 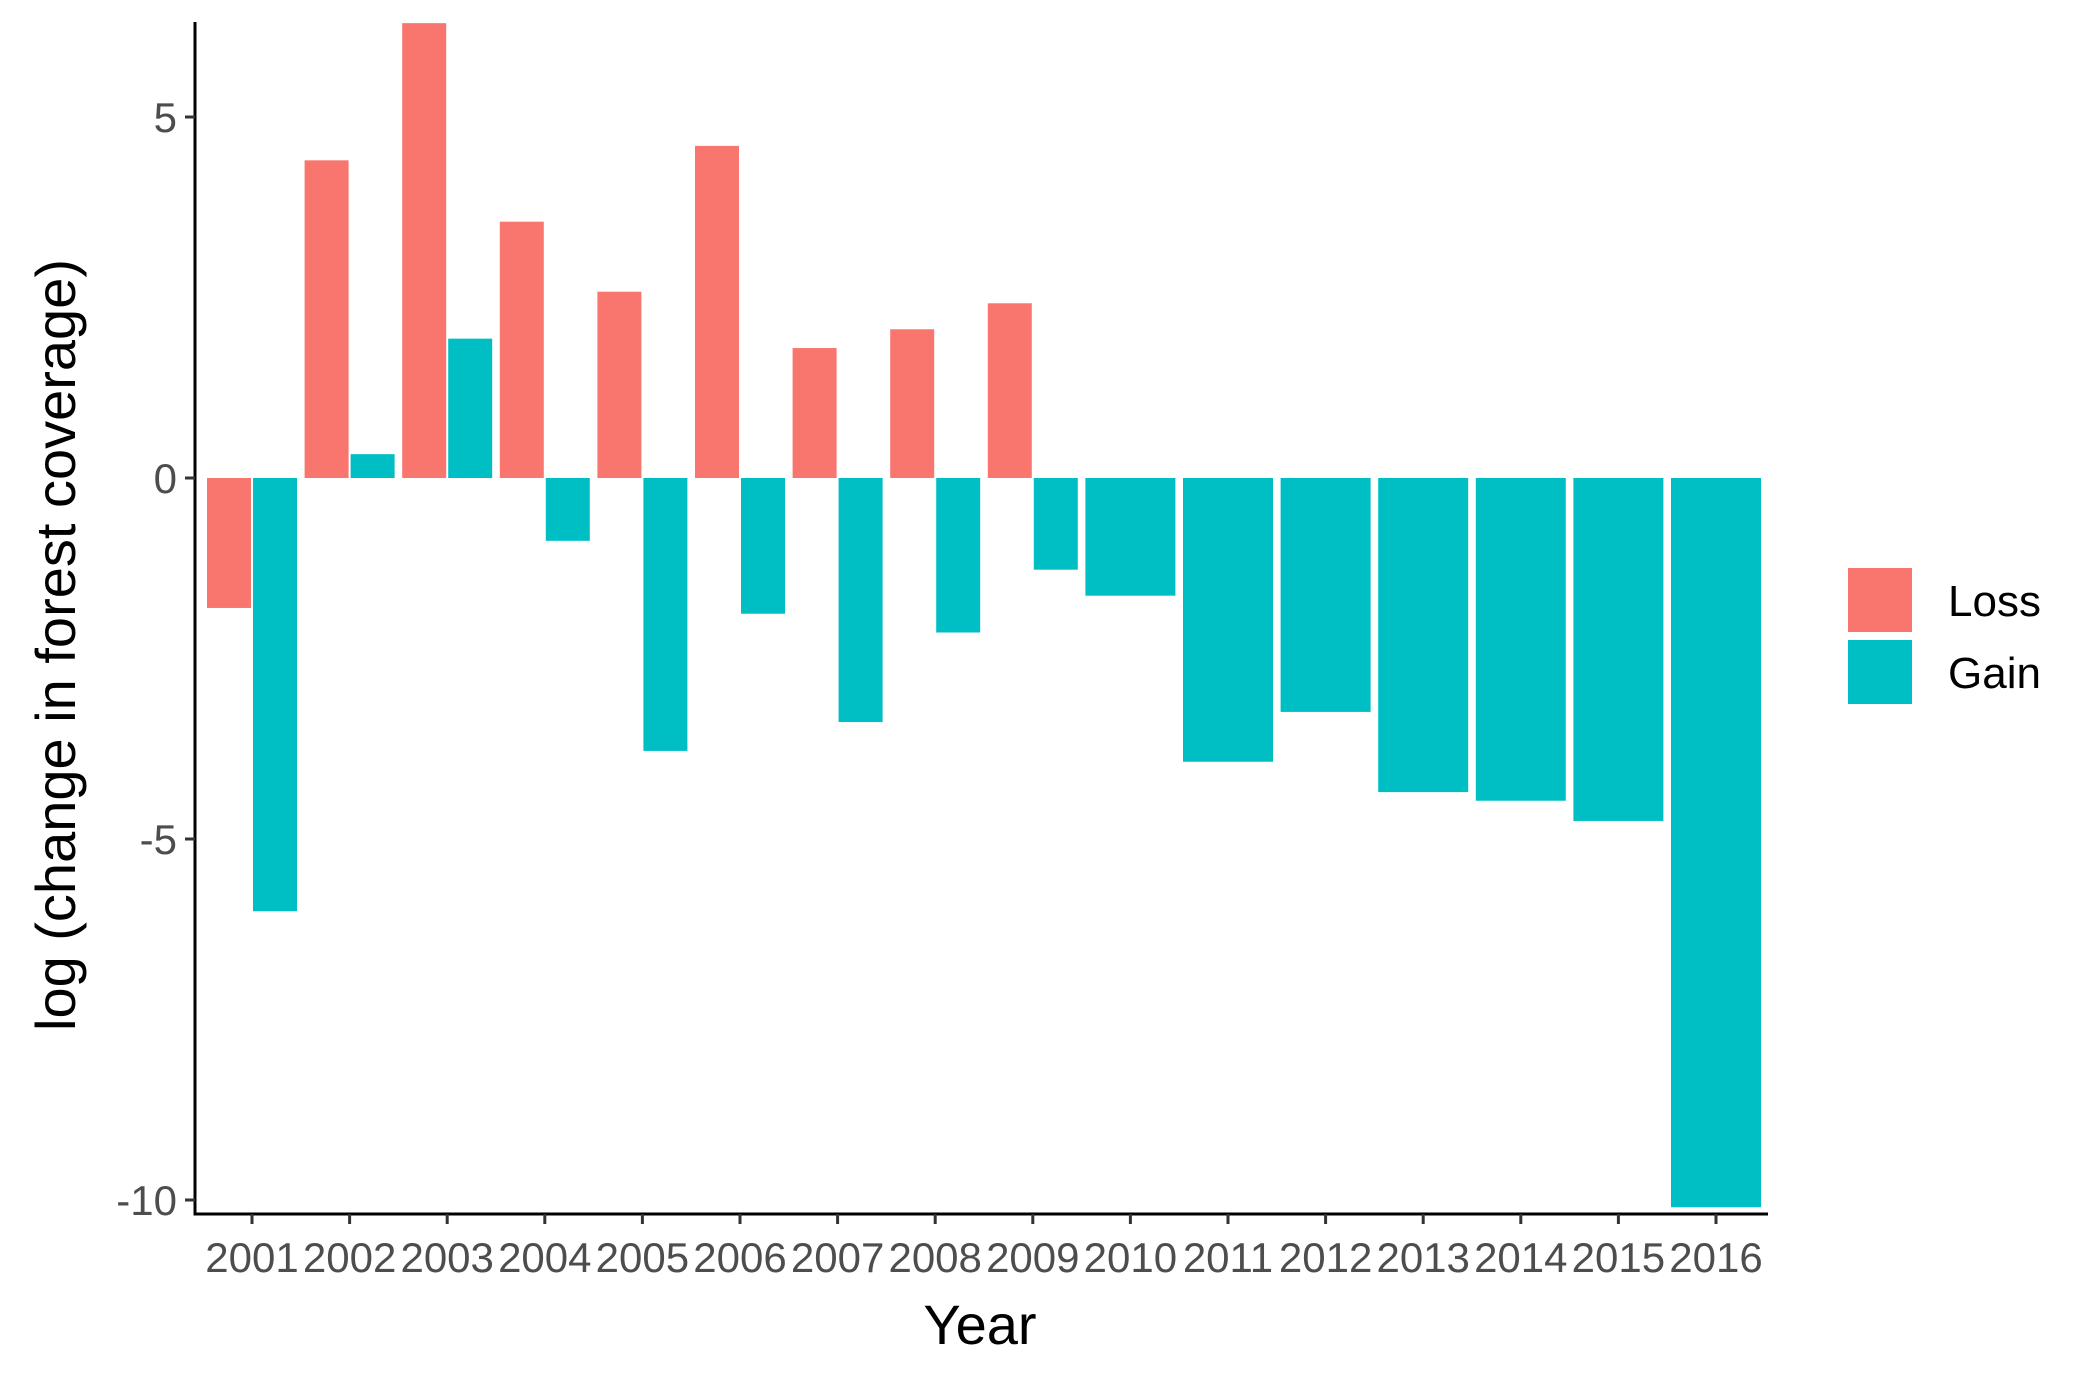 What do you see at coordinates (1618, 649) in the screenshot?
I see `bar-gain-2015` at bounding box center [1618, 649].